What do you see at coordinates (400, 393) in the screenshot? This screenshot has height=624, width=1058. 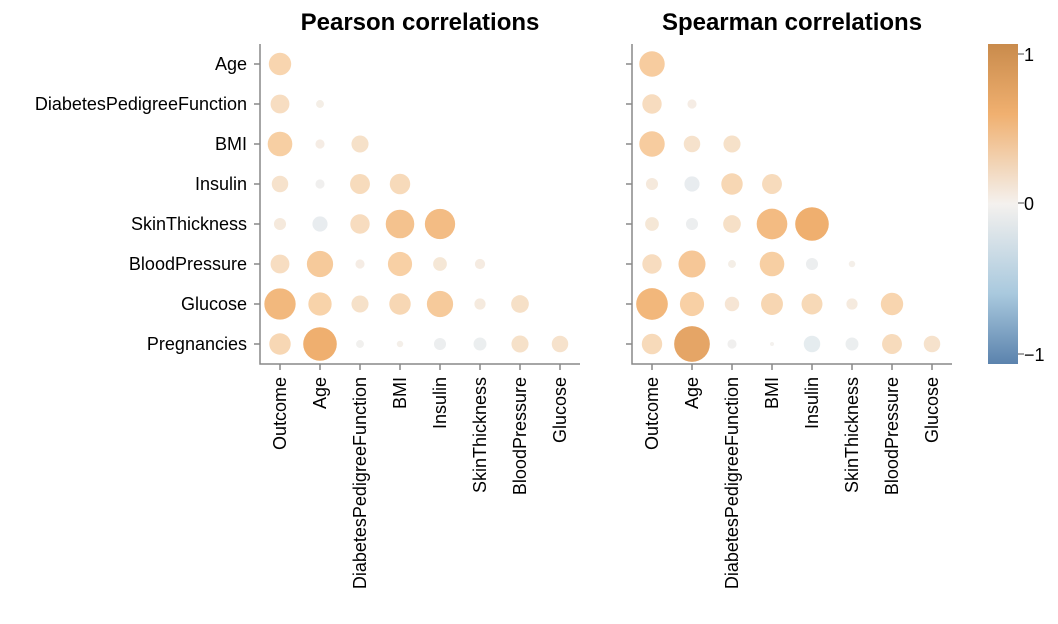 I see `x-tick-label: BMI` at bounding box center [400, 393].